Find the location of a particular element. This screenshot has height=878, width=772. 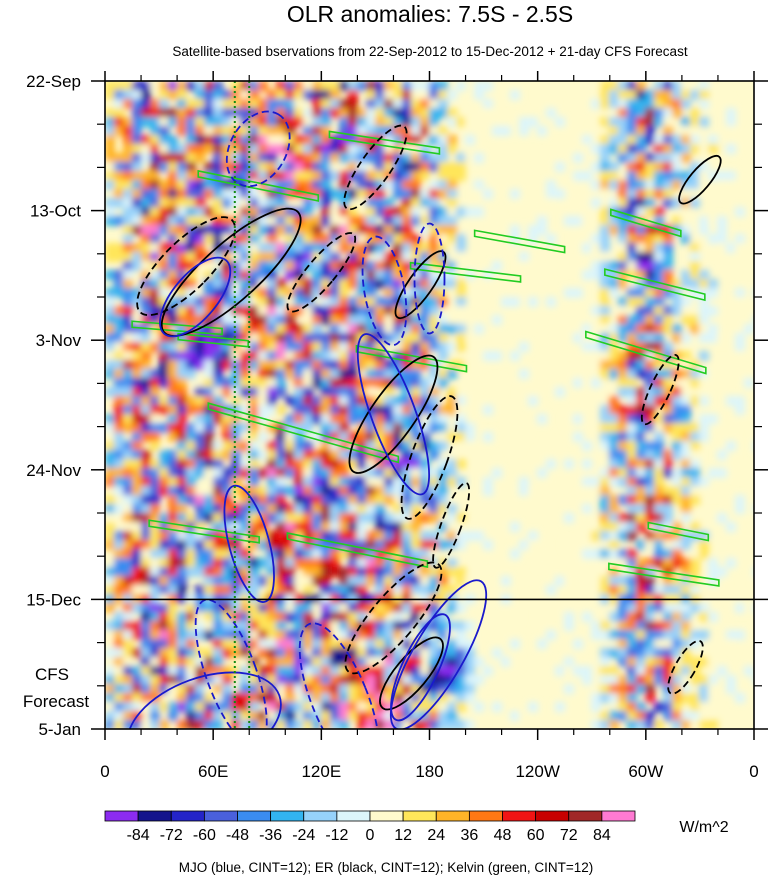

colorbar-tick-label: -48 is located at coordinates (237, 835).